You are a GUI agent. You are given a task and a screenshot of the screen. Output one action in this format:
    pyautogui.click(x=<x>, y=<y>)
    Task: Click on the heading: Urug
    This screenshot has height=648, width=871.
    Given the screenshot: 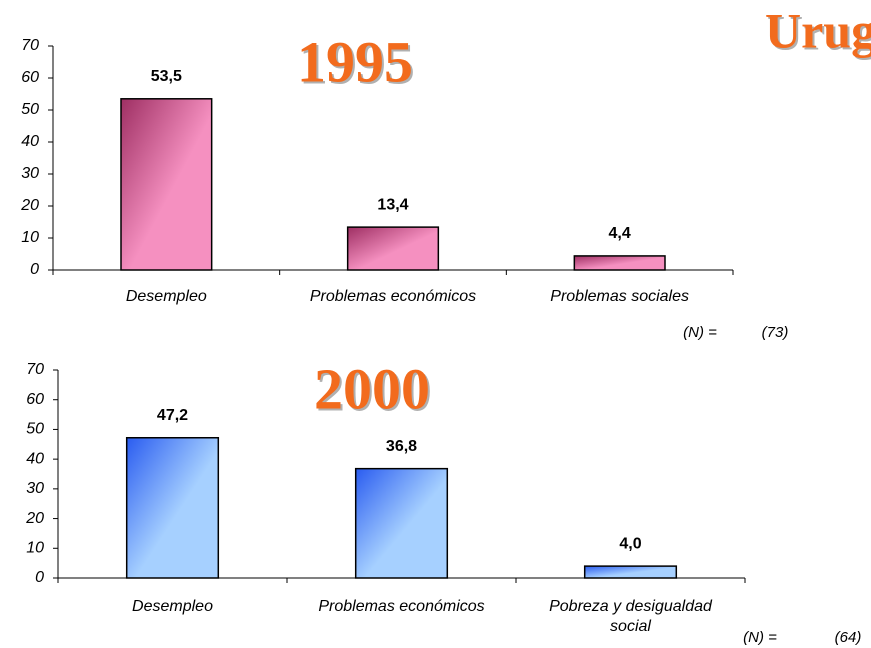 What is the action you would take?
    pyautogui.click(x=818, y=30)
    